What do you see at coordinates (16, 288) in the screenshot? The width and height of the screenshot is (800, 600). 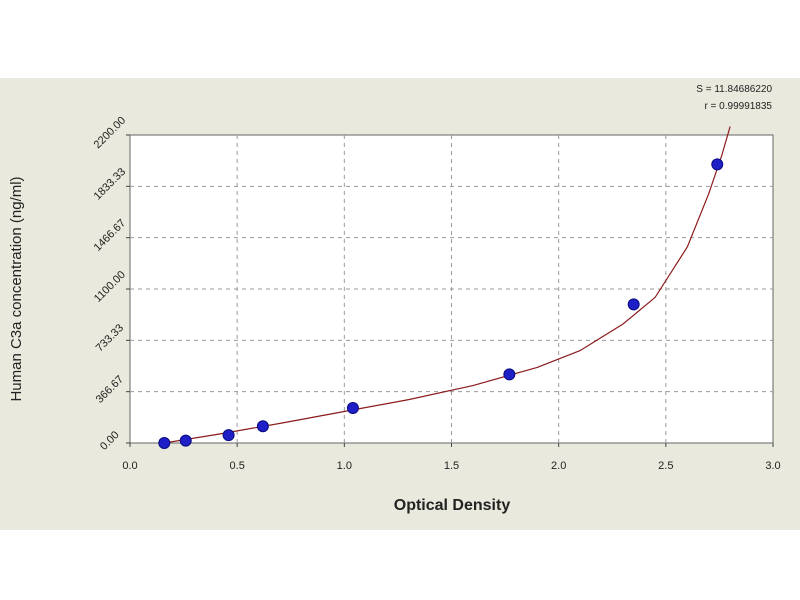 I see `y-axis-title: Human C3a concentration (ng/ml)` at bounding box center [16, 288].